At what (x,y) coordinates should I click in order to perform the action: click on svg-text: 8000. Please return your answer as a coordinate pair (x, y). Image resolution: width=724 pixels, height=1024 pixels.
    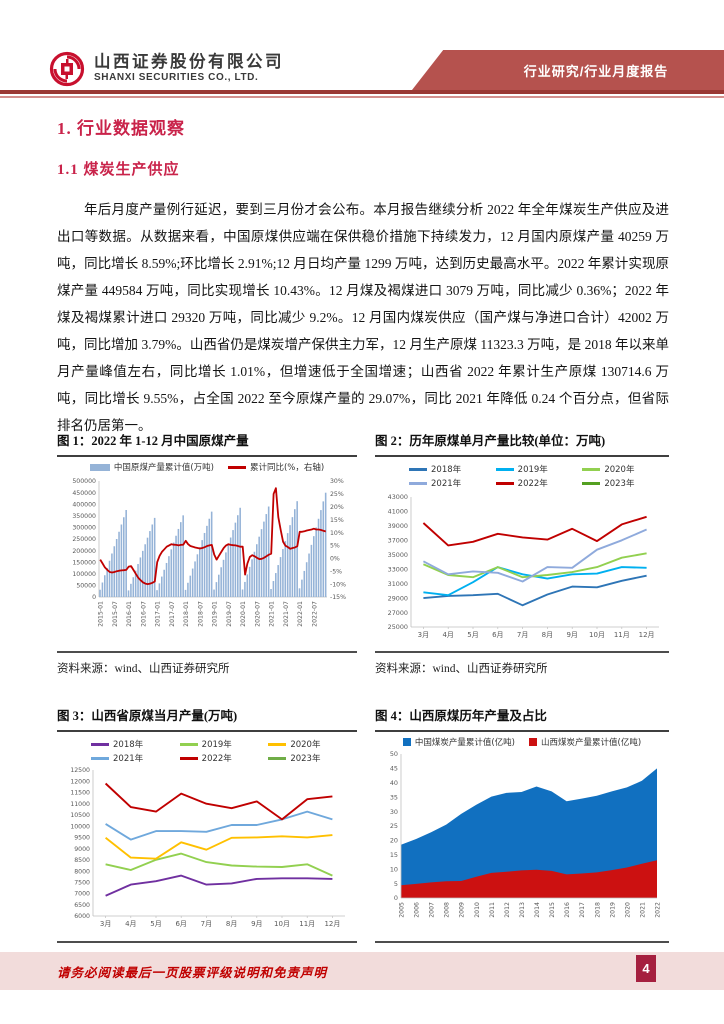
    Looking at the image, I should click on (82, 871).